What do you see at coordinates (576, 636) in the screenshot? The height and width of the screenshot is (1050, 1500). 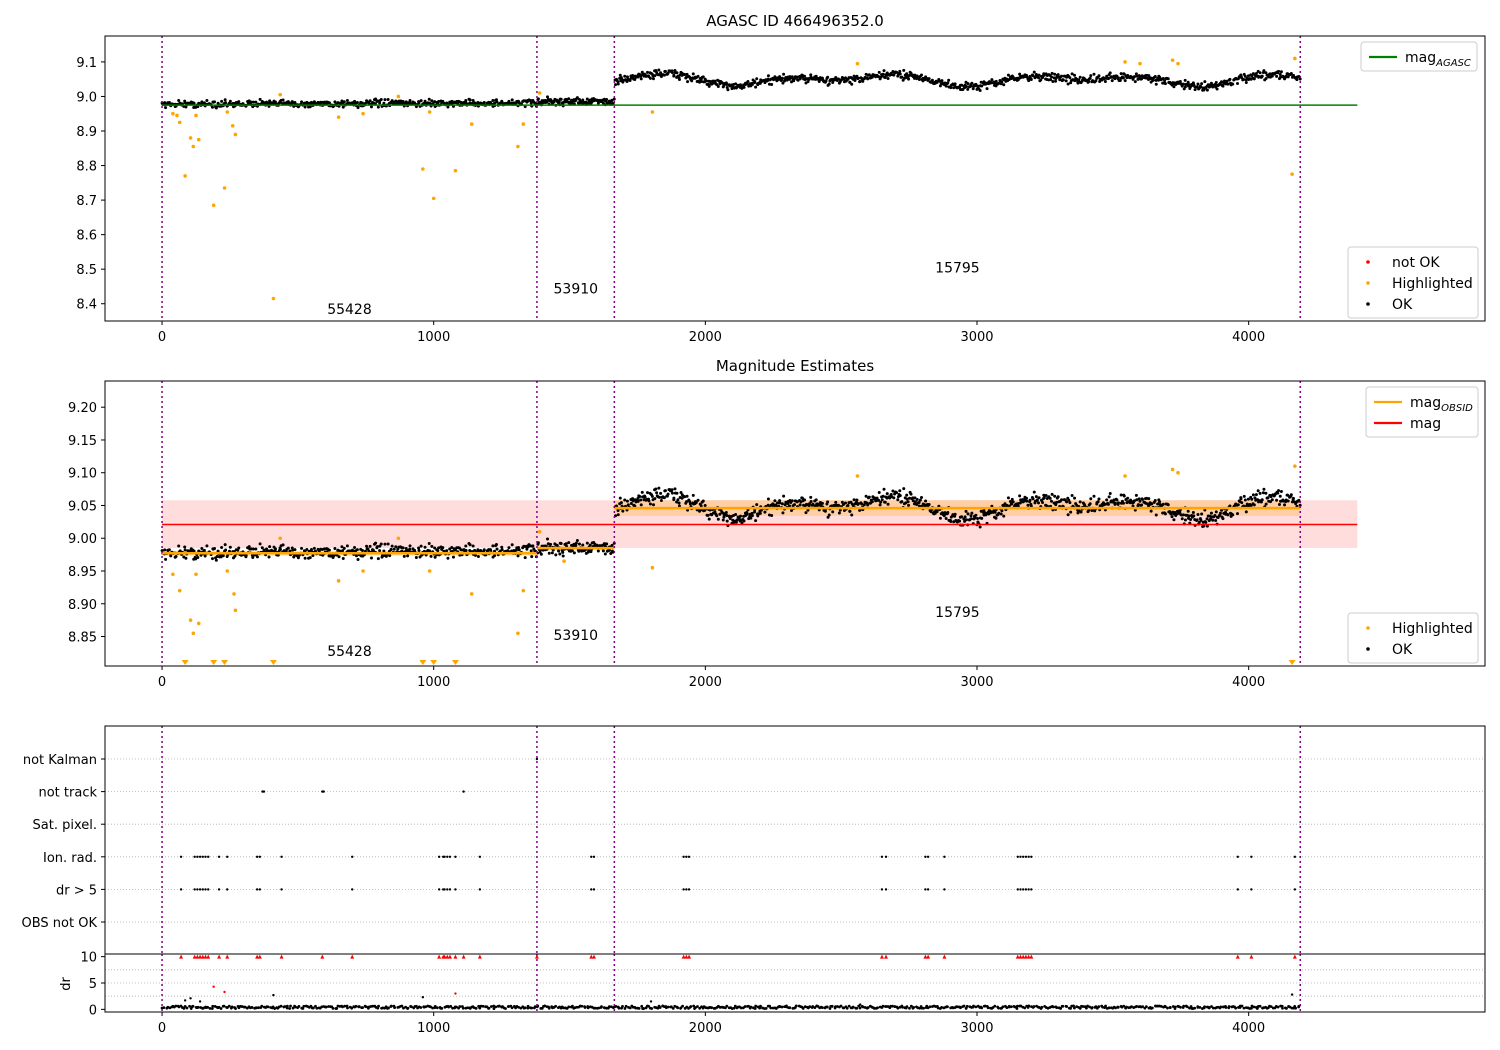 I see `obsid-label: 53910` at bounding box center [576, 636].